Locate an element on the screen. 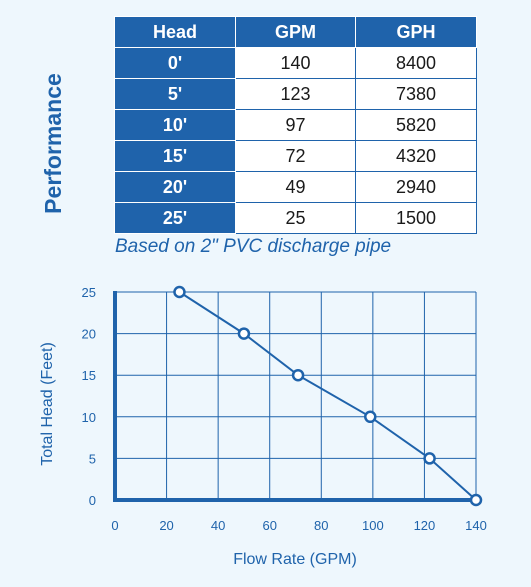 This screenshot has height=587, width=531. header-head: Head is located at coordinates (175, 32).